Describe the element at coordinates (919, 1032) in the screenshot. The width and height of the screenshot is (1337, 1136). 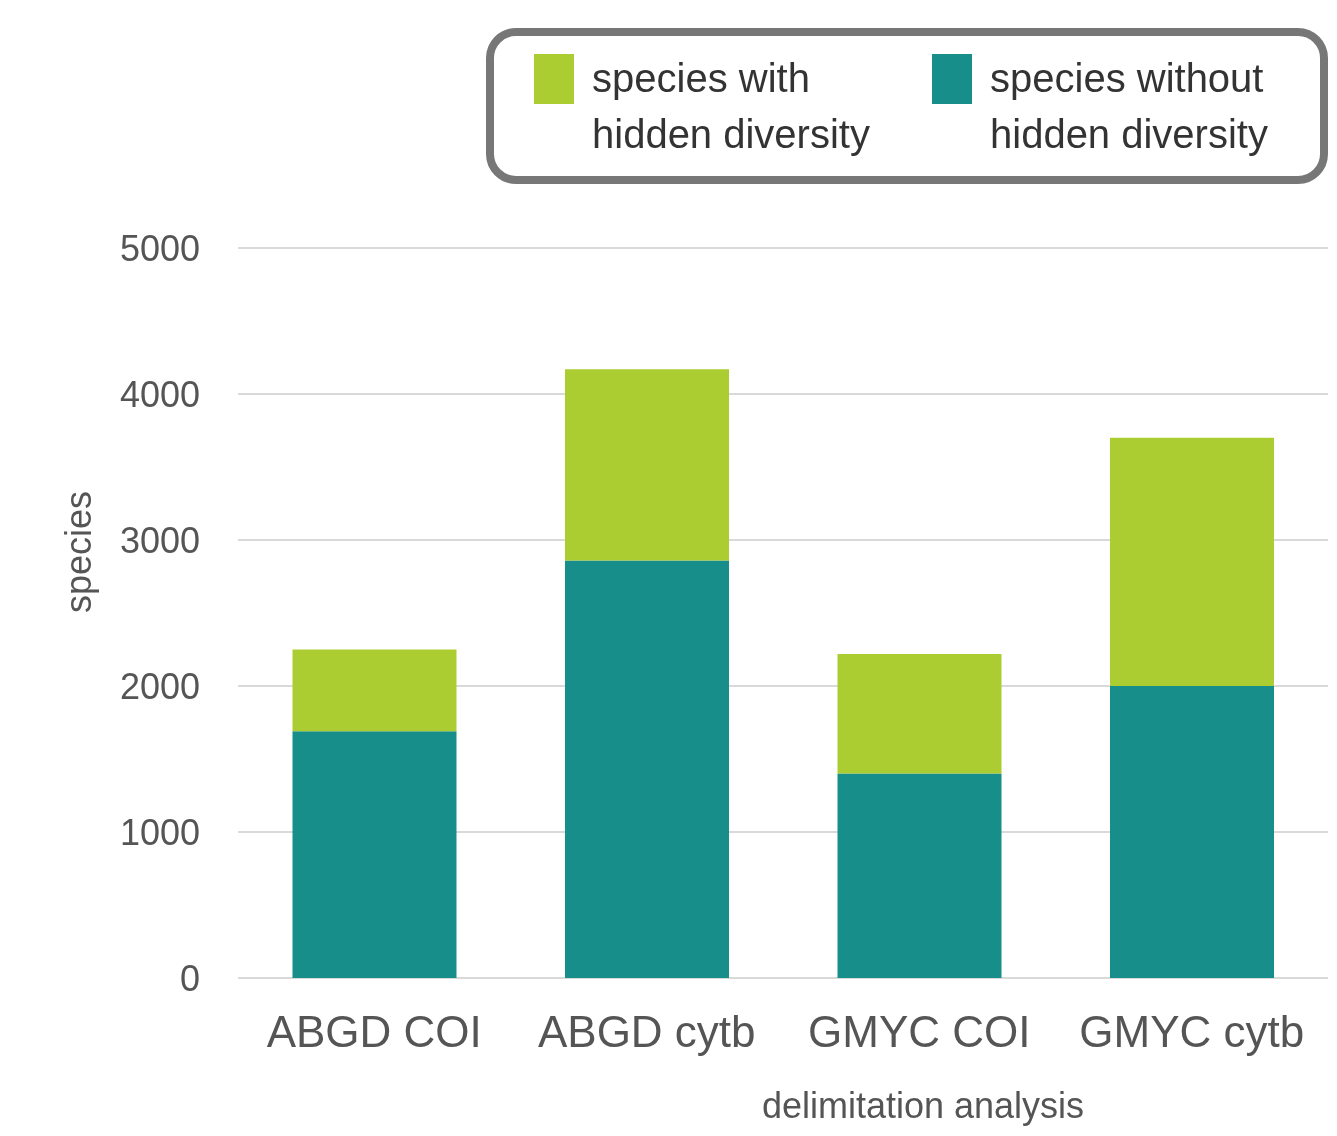
I see `x-tick-label: GMYC COI` at that location.